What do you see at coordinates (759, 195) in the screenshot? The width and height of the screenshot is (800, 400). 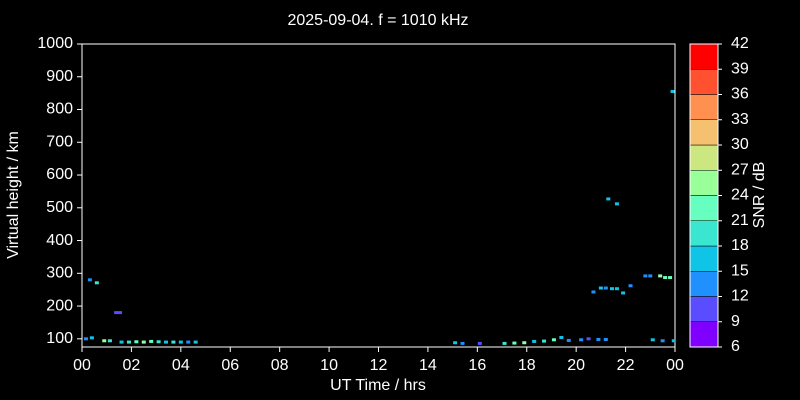 I see `colorbar-label: SNR / dB` at bounding box center [759, 195].